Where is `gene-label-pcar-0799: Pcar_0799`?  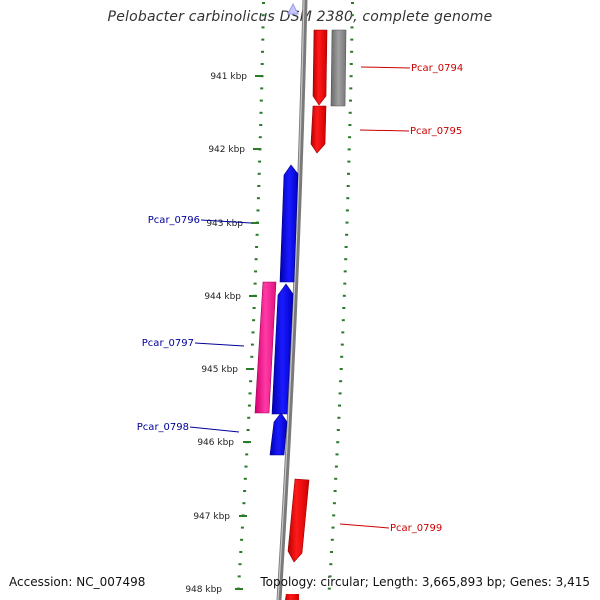 gene-label-pcar-0799: Pcar_0799 is located at coordinates (416, 528).